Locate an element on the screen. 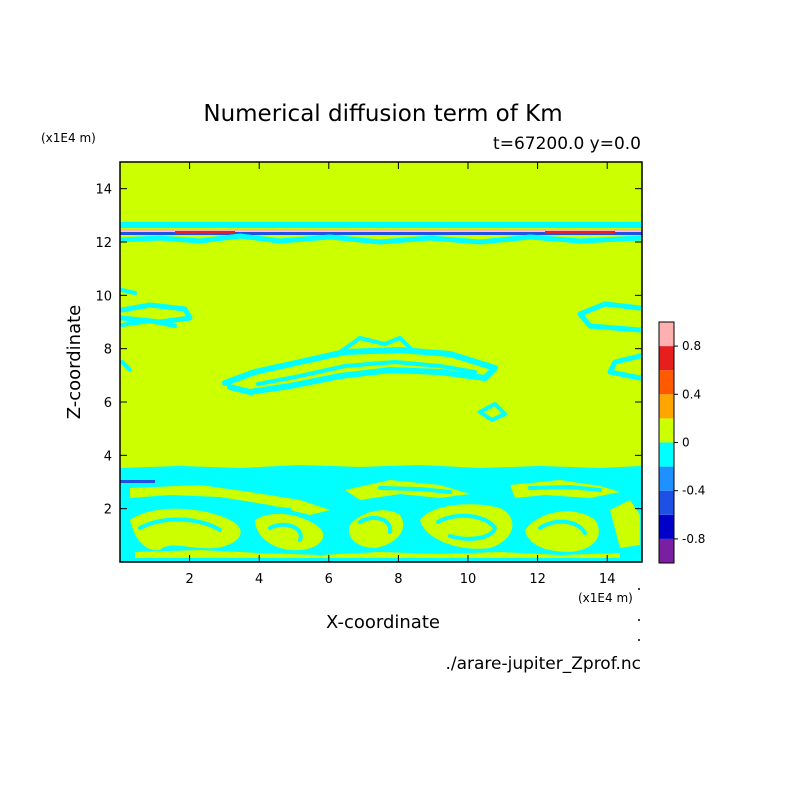 The width and height of the screenshot is (804, 804). y-tick-label: 10 is located at coordinates (103, 296).